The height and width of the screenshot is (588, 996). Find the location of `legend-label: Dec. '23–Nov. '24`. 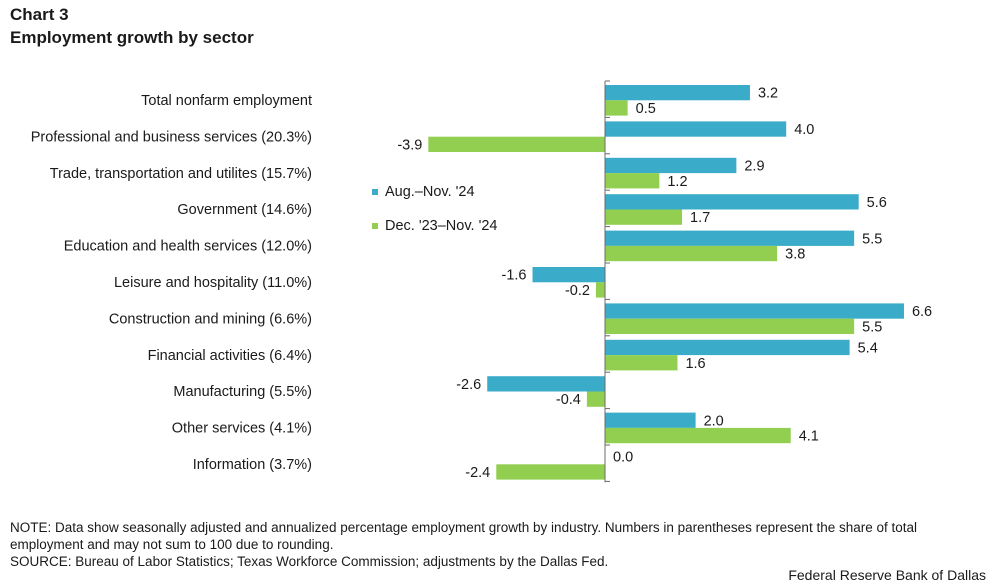

legend-label: Dec. '23–Nov. '24 is located at coordinates (441, 226).